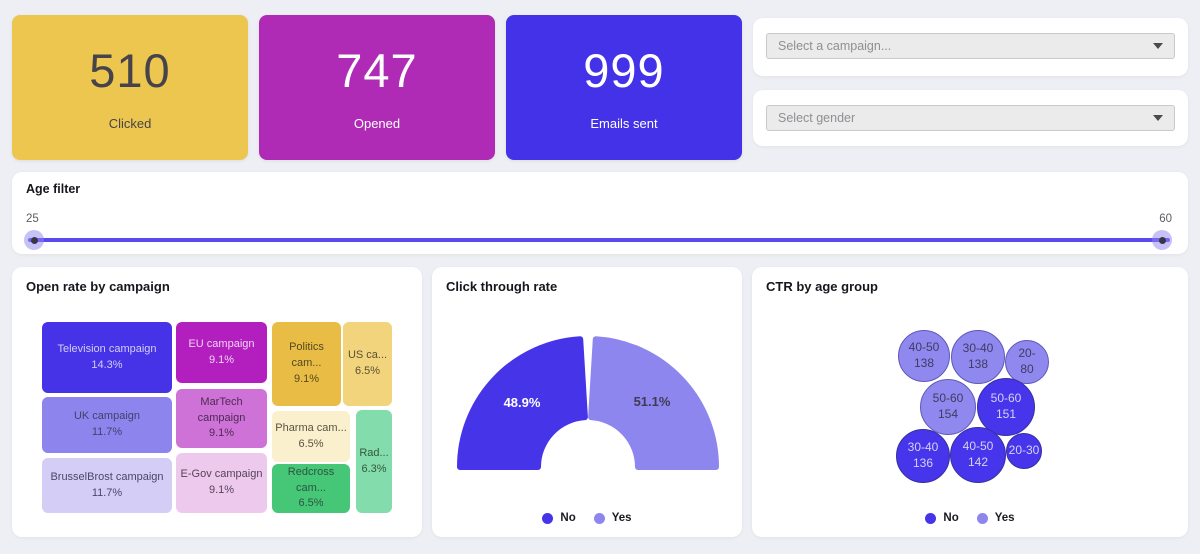 This screenshot has width=1200, height=554. Describe the element at coordinates (34, 240) in the screenshot. I see `age-slider-handle-min` at that location.